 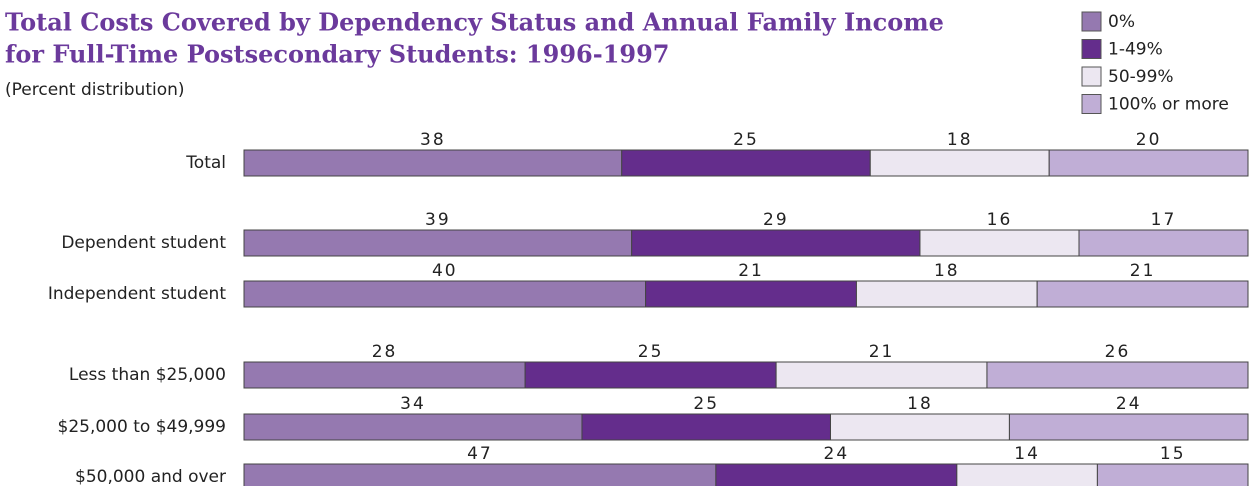 What do you see at coordinates (480, 454) in the screenshot?
I see `value-label: 47` at bounding box center [480, 454].